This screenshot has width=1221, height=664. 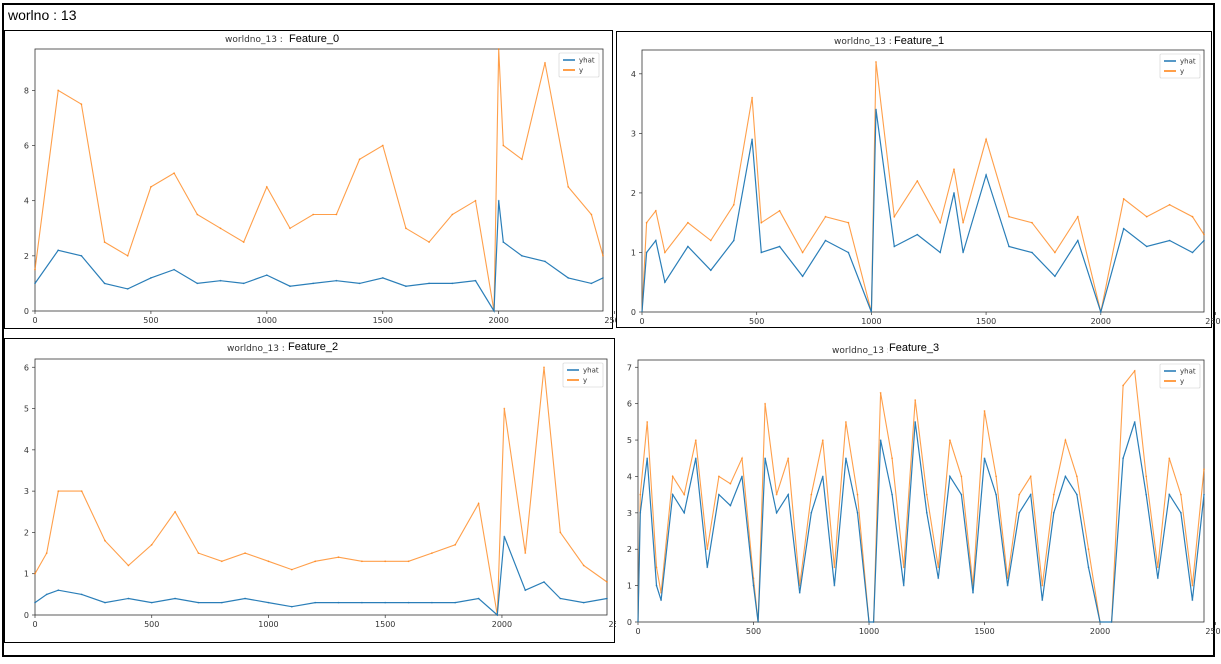 I want to click on header-title: worlno : 13, so click(x=42, y=15).